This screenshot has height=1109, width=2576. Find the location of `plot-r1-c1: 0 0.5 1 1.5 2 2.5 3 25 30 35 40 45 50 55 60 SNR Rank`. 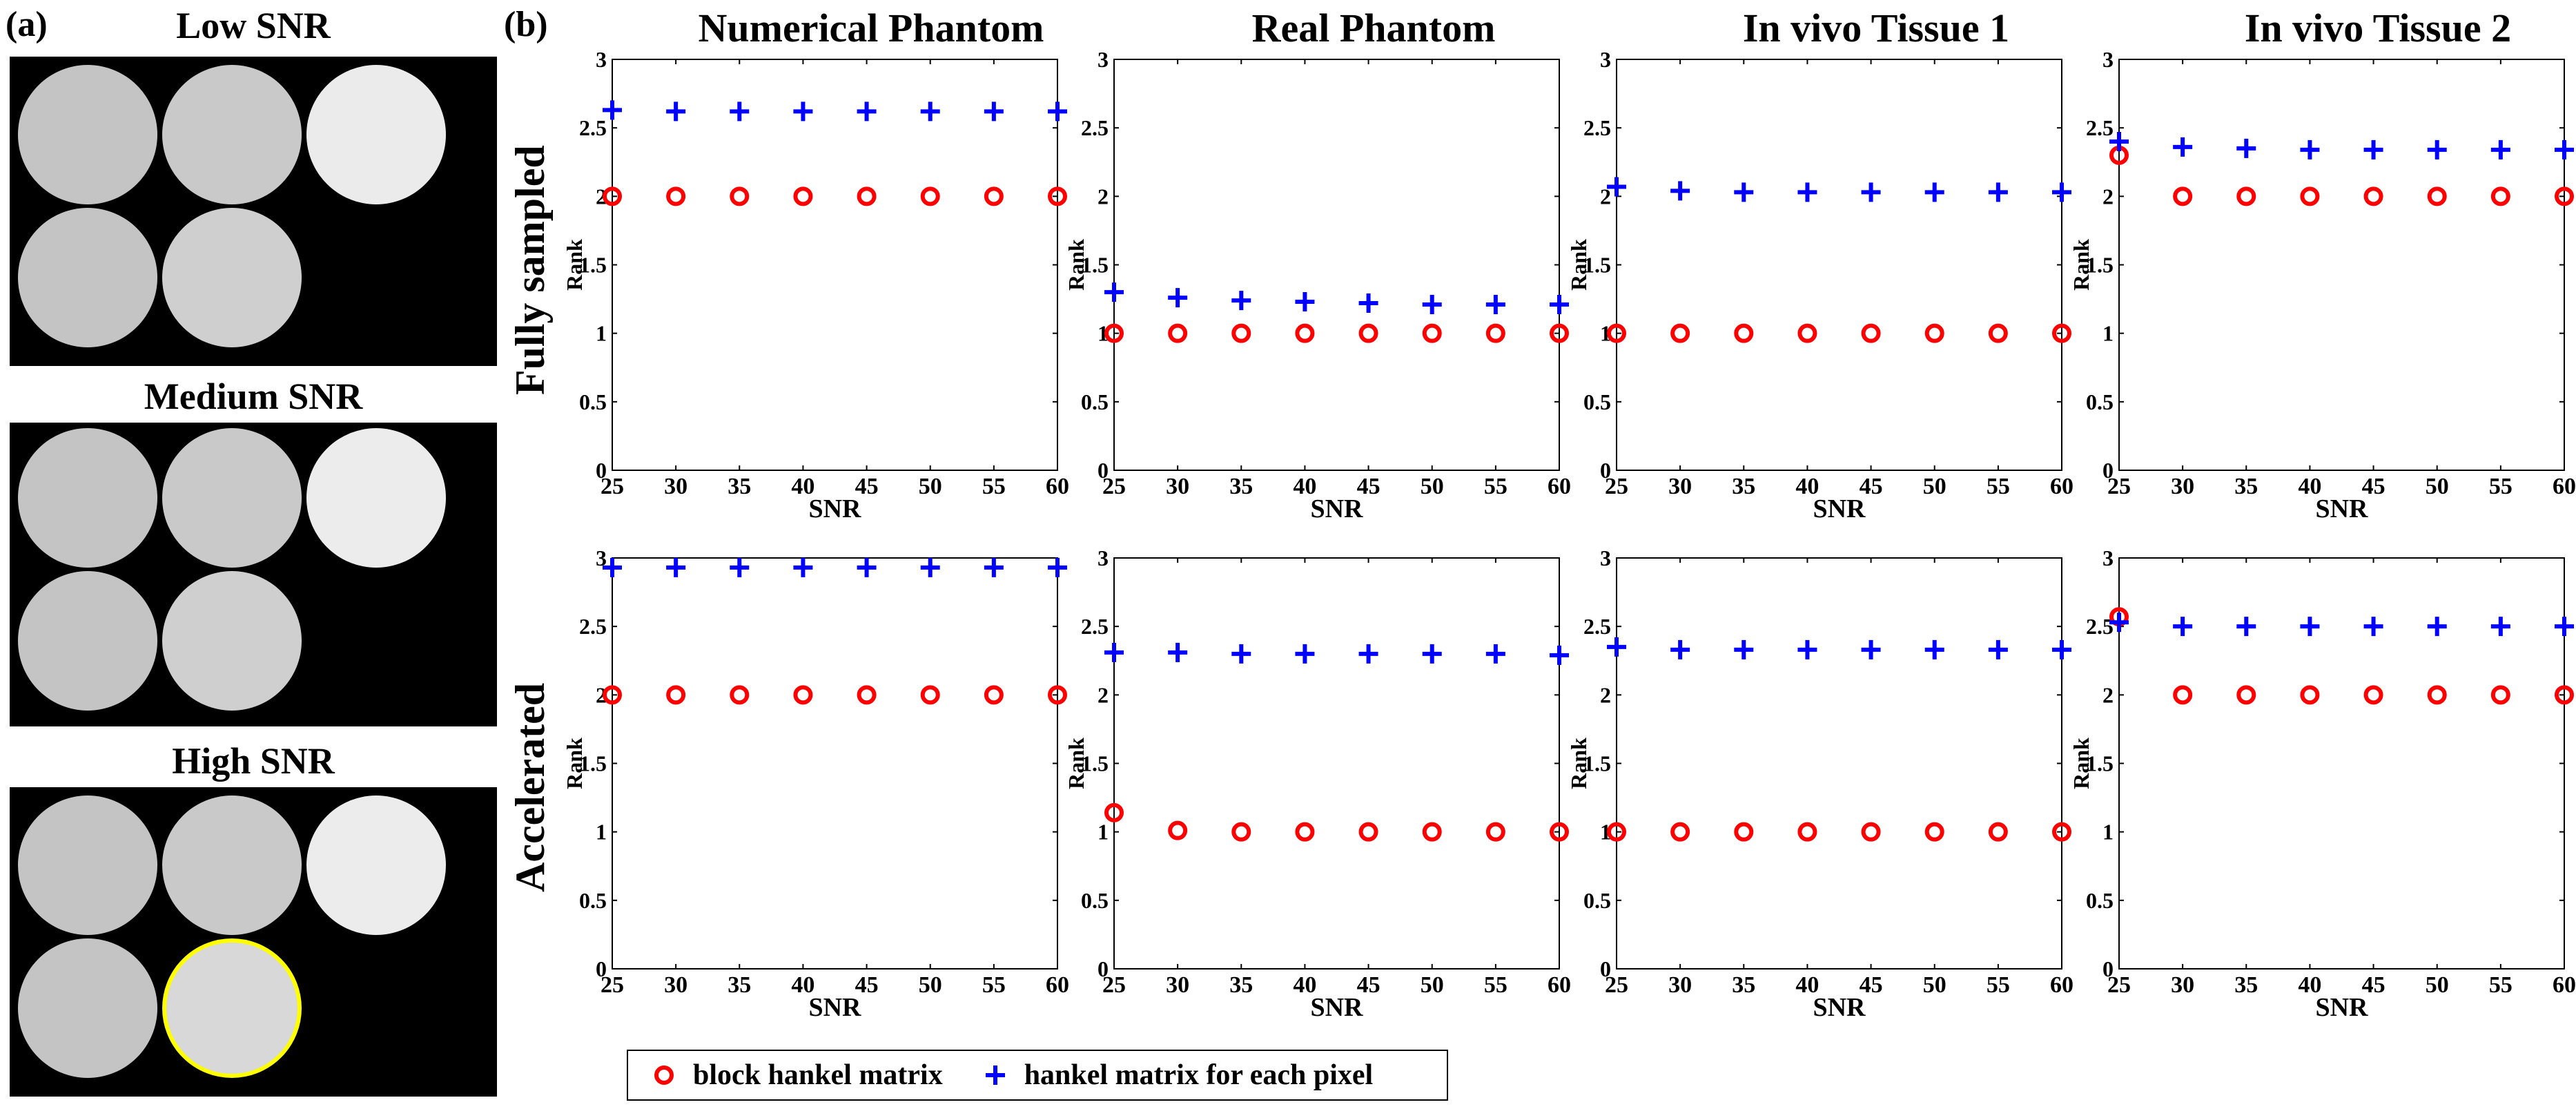

plot-r1-c1: 0 0.5 1 1.5 2 2.5 3 25 30 35 40 45 50 55 60 SNR Rank is located at coordinates (1317, 784).